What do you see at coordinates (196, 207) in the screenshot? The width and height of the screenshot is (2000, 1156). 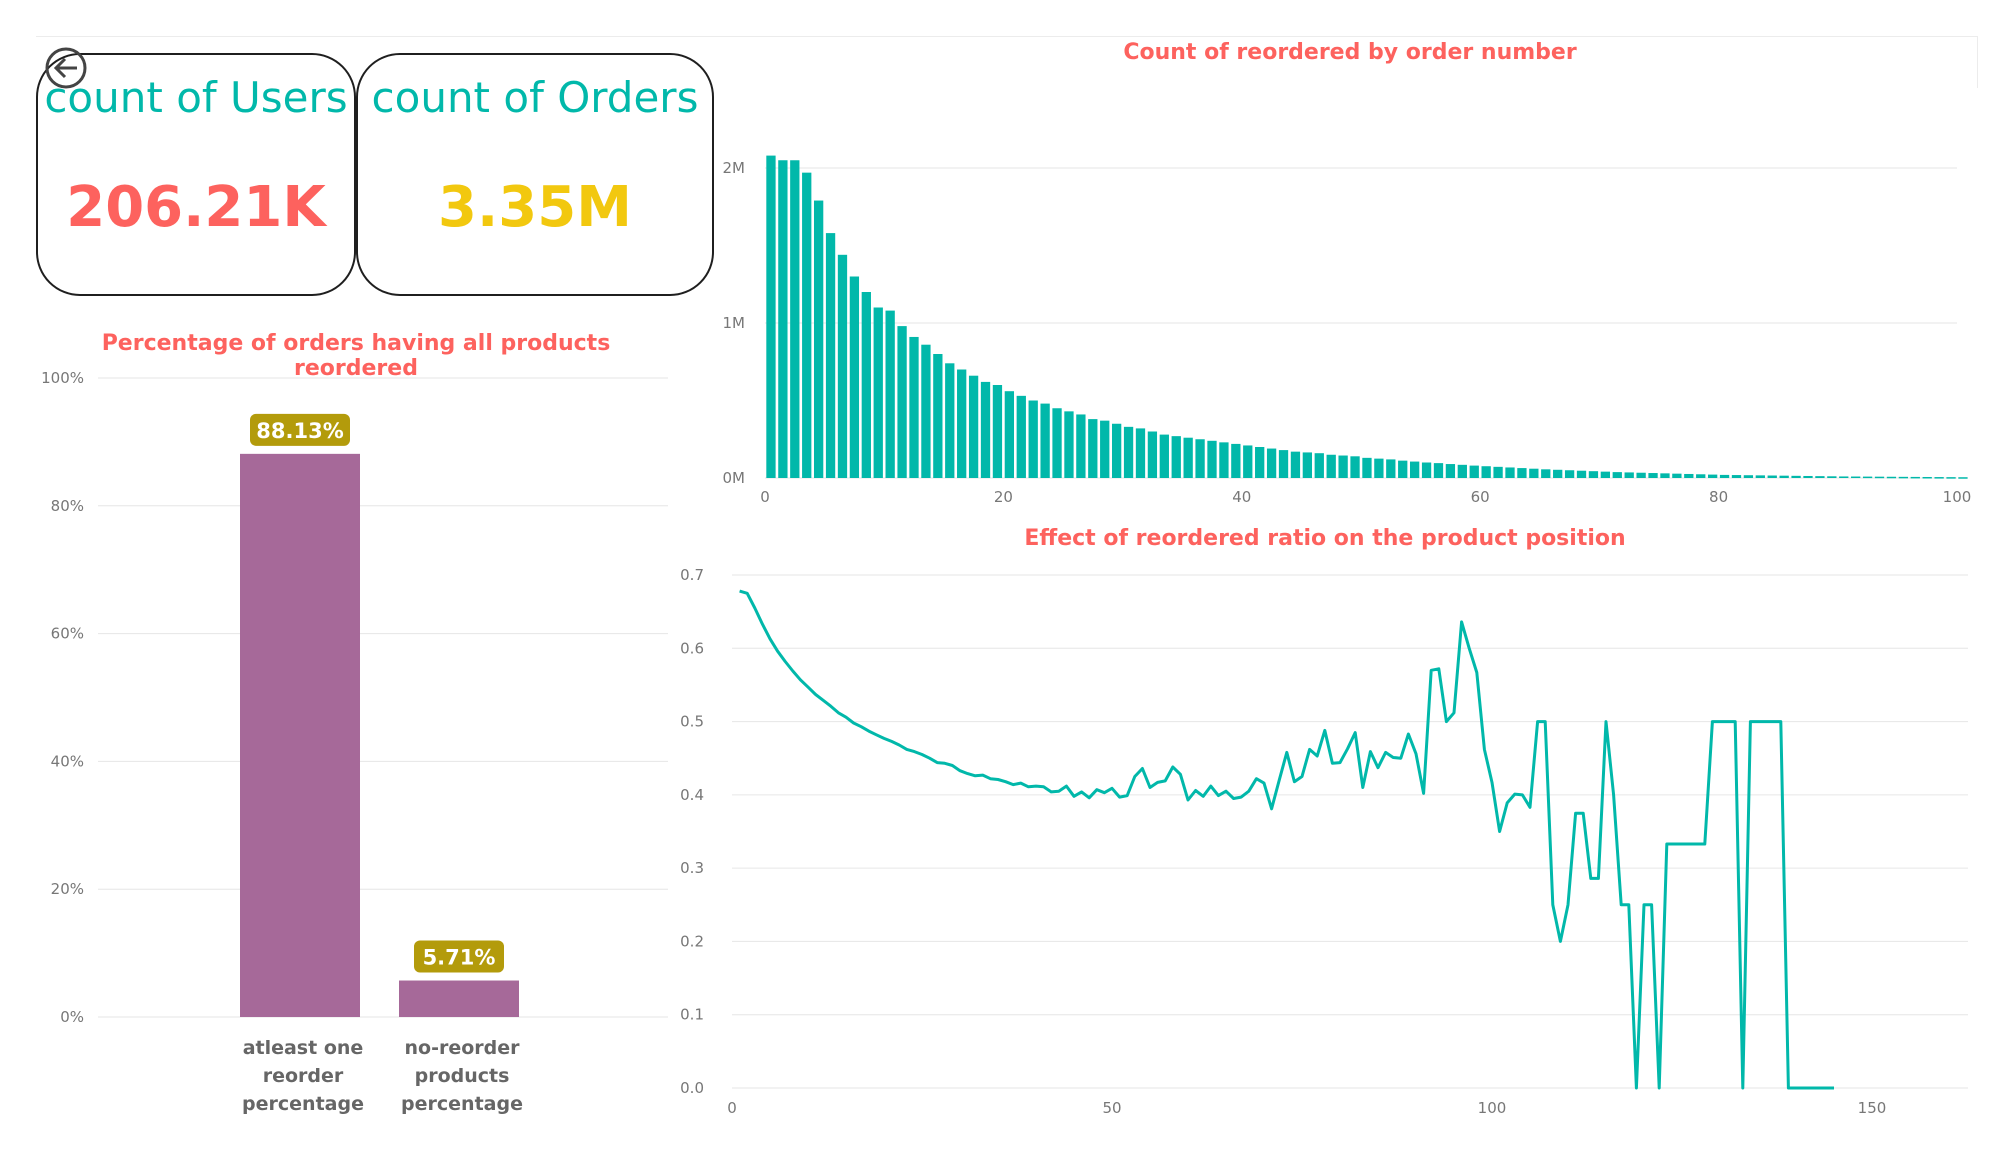 I see `kpi-value-users: 206.21K` at bounding box center [196, 207].